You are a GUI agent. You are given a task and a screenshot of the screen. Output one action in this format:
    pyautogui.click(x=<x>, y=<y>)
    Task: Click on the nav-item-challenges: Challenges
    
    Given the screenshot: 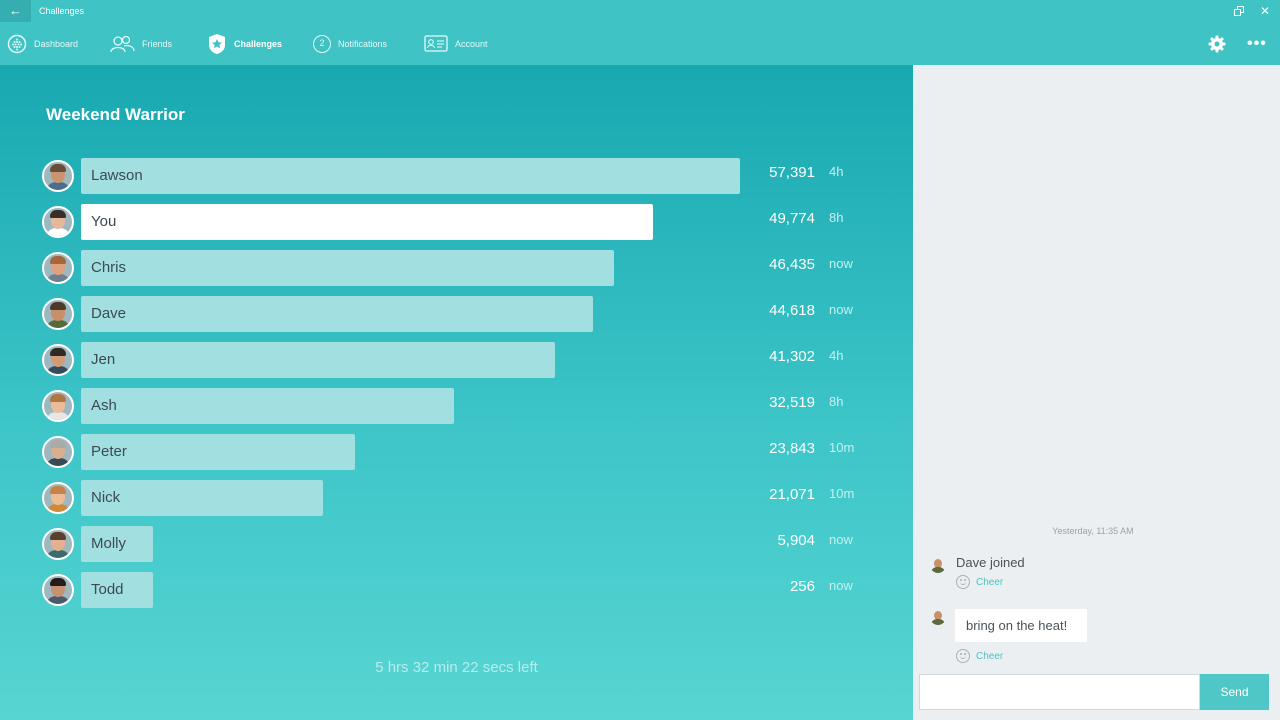 What is the action you would take?
    pyautogui.click(x=244, y=43)
    